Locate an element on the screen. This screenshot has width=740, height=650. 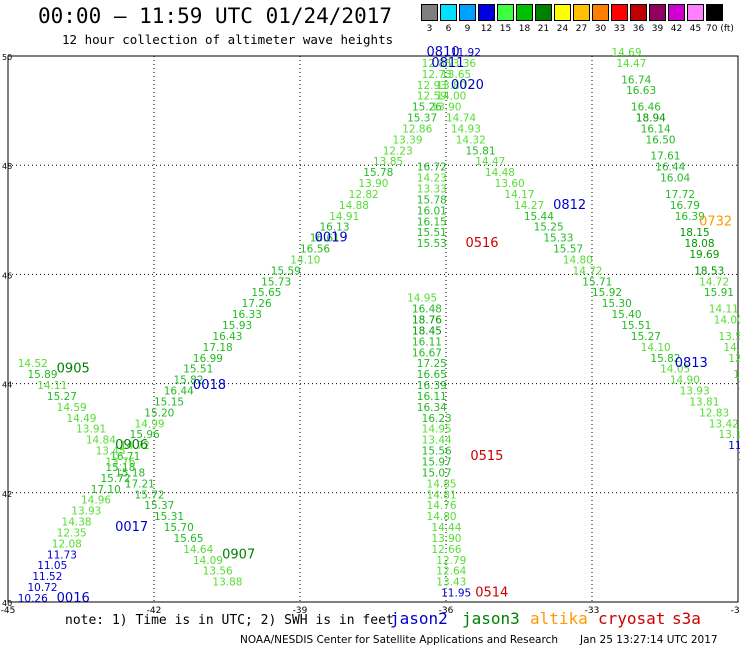
wave-height-value: 16.43 is located at coordinates (227, 337).